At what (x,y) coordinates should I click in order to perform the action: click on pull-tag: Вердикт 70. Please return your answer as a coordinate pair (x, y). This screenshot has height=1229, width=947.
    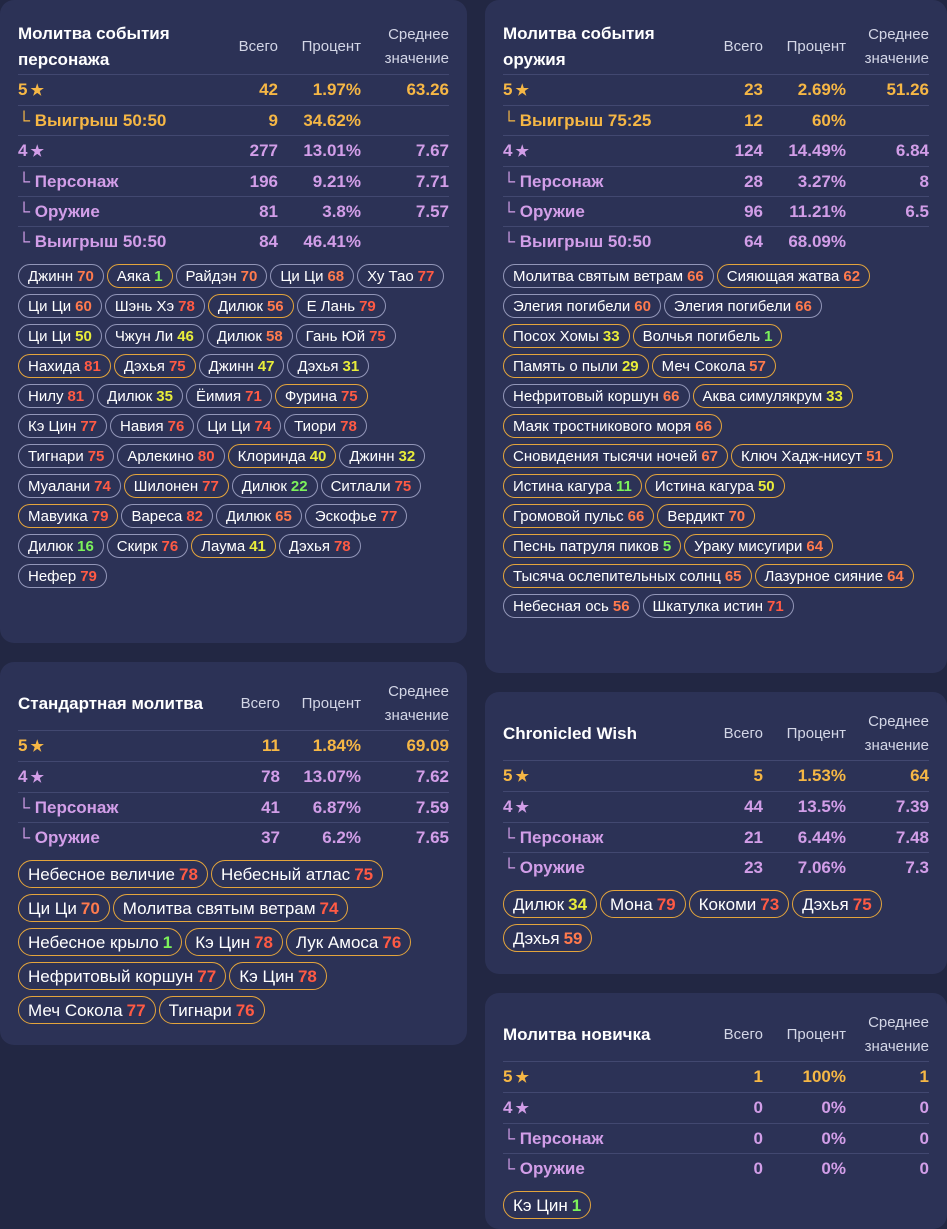
    Looking at the image, I should click on (706, 515).